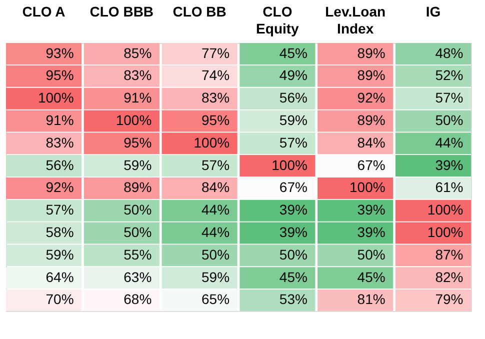 This screenshot has height=339, width=485. Describe the element at coordinates (138, 276) in the screenshot. I see `data-label: 63%` at that location.